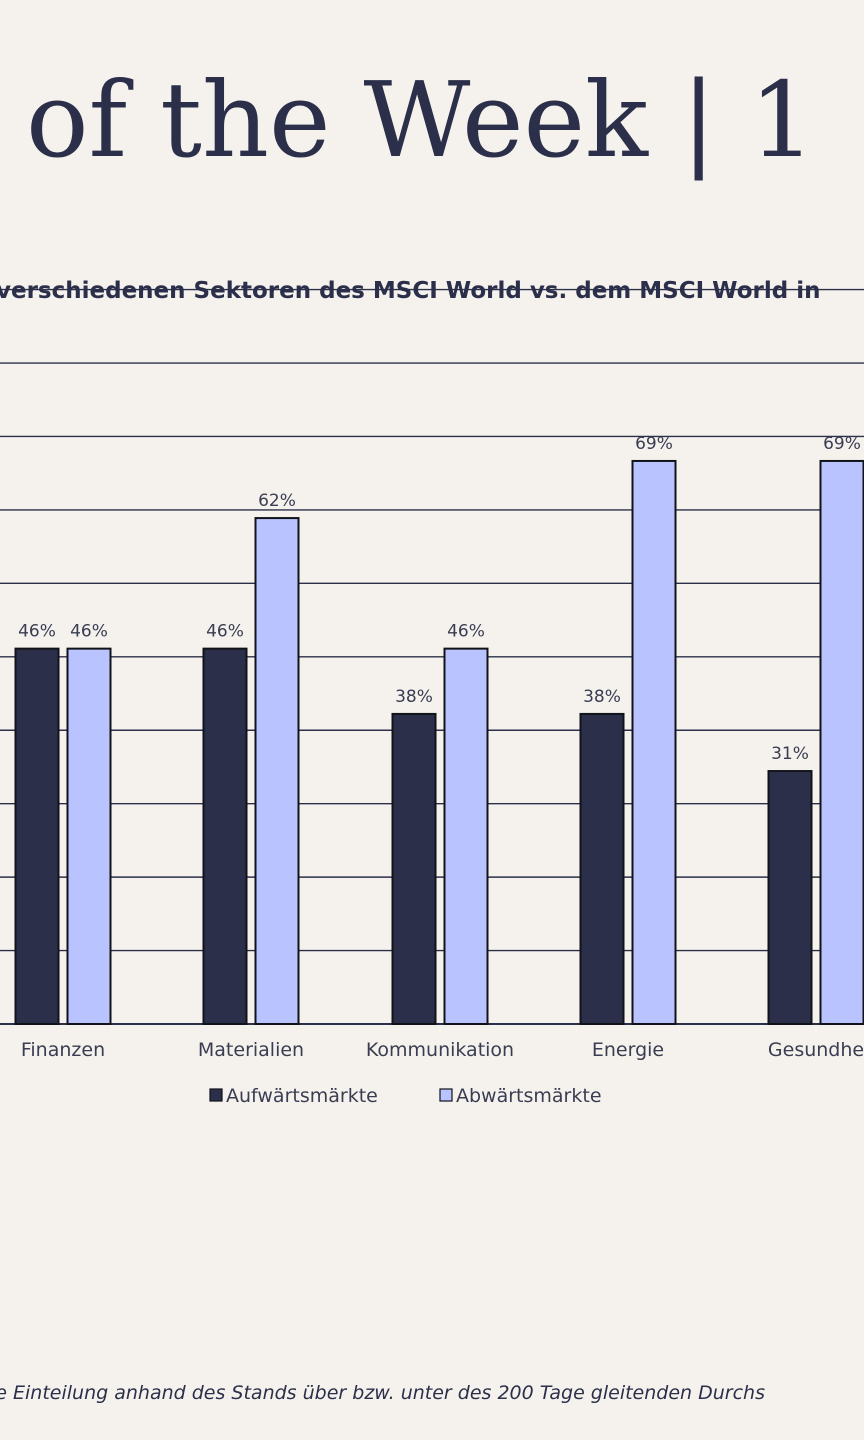 This screenshot has width=864, height=1440. What do you see at coordinates (628, 1050) in the screenshot?
I see `x-tick-label: Energie` at bounding box center [628, 1050].